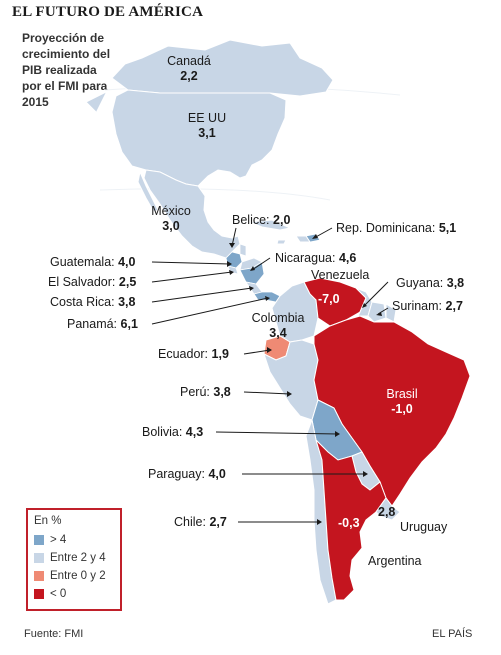 The image size is (501, 655). What do you see at coordinates (207, 133) in the screenshot?
I see `label-usa-value: 3,1` at bounding box center [207, 133].